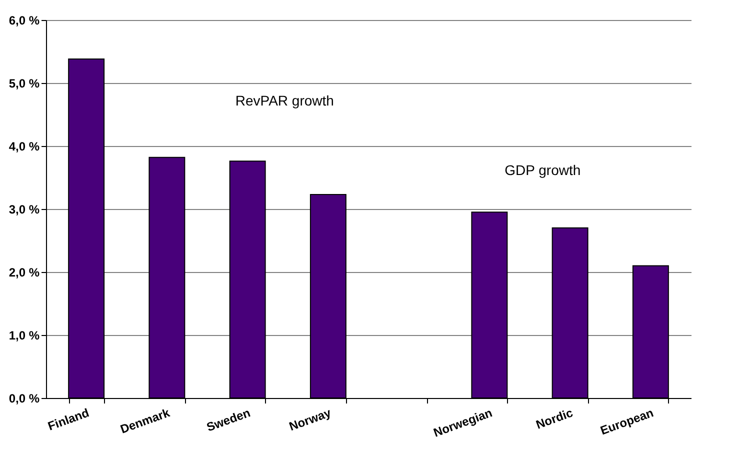  Describe the element at coordinates (24, 209) in the screenshot. I see `y-tick-label: 3,0 %` at that location.